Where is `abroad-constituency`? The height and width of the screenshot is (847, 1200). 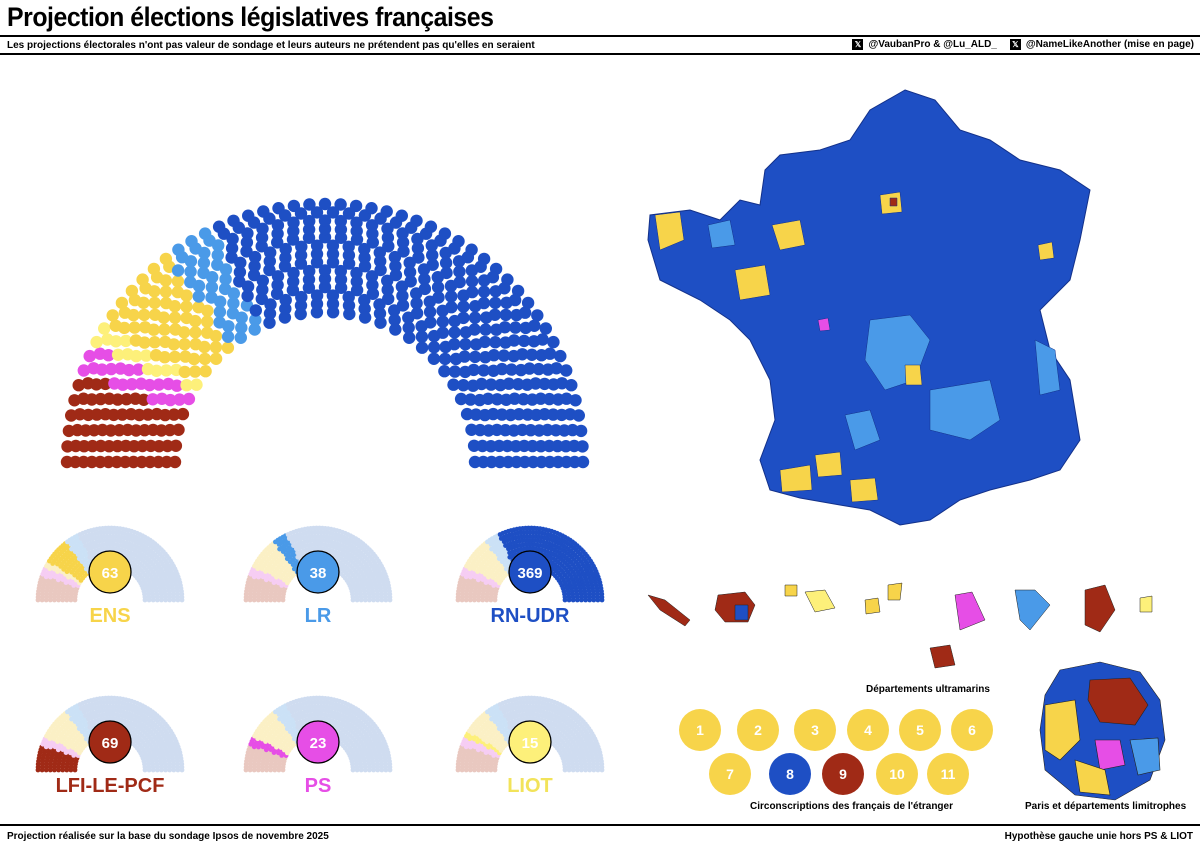 abroad-constituency is located at coordinates (700, 730).